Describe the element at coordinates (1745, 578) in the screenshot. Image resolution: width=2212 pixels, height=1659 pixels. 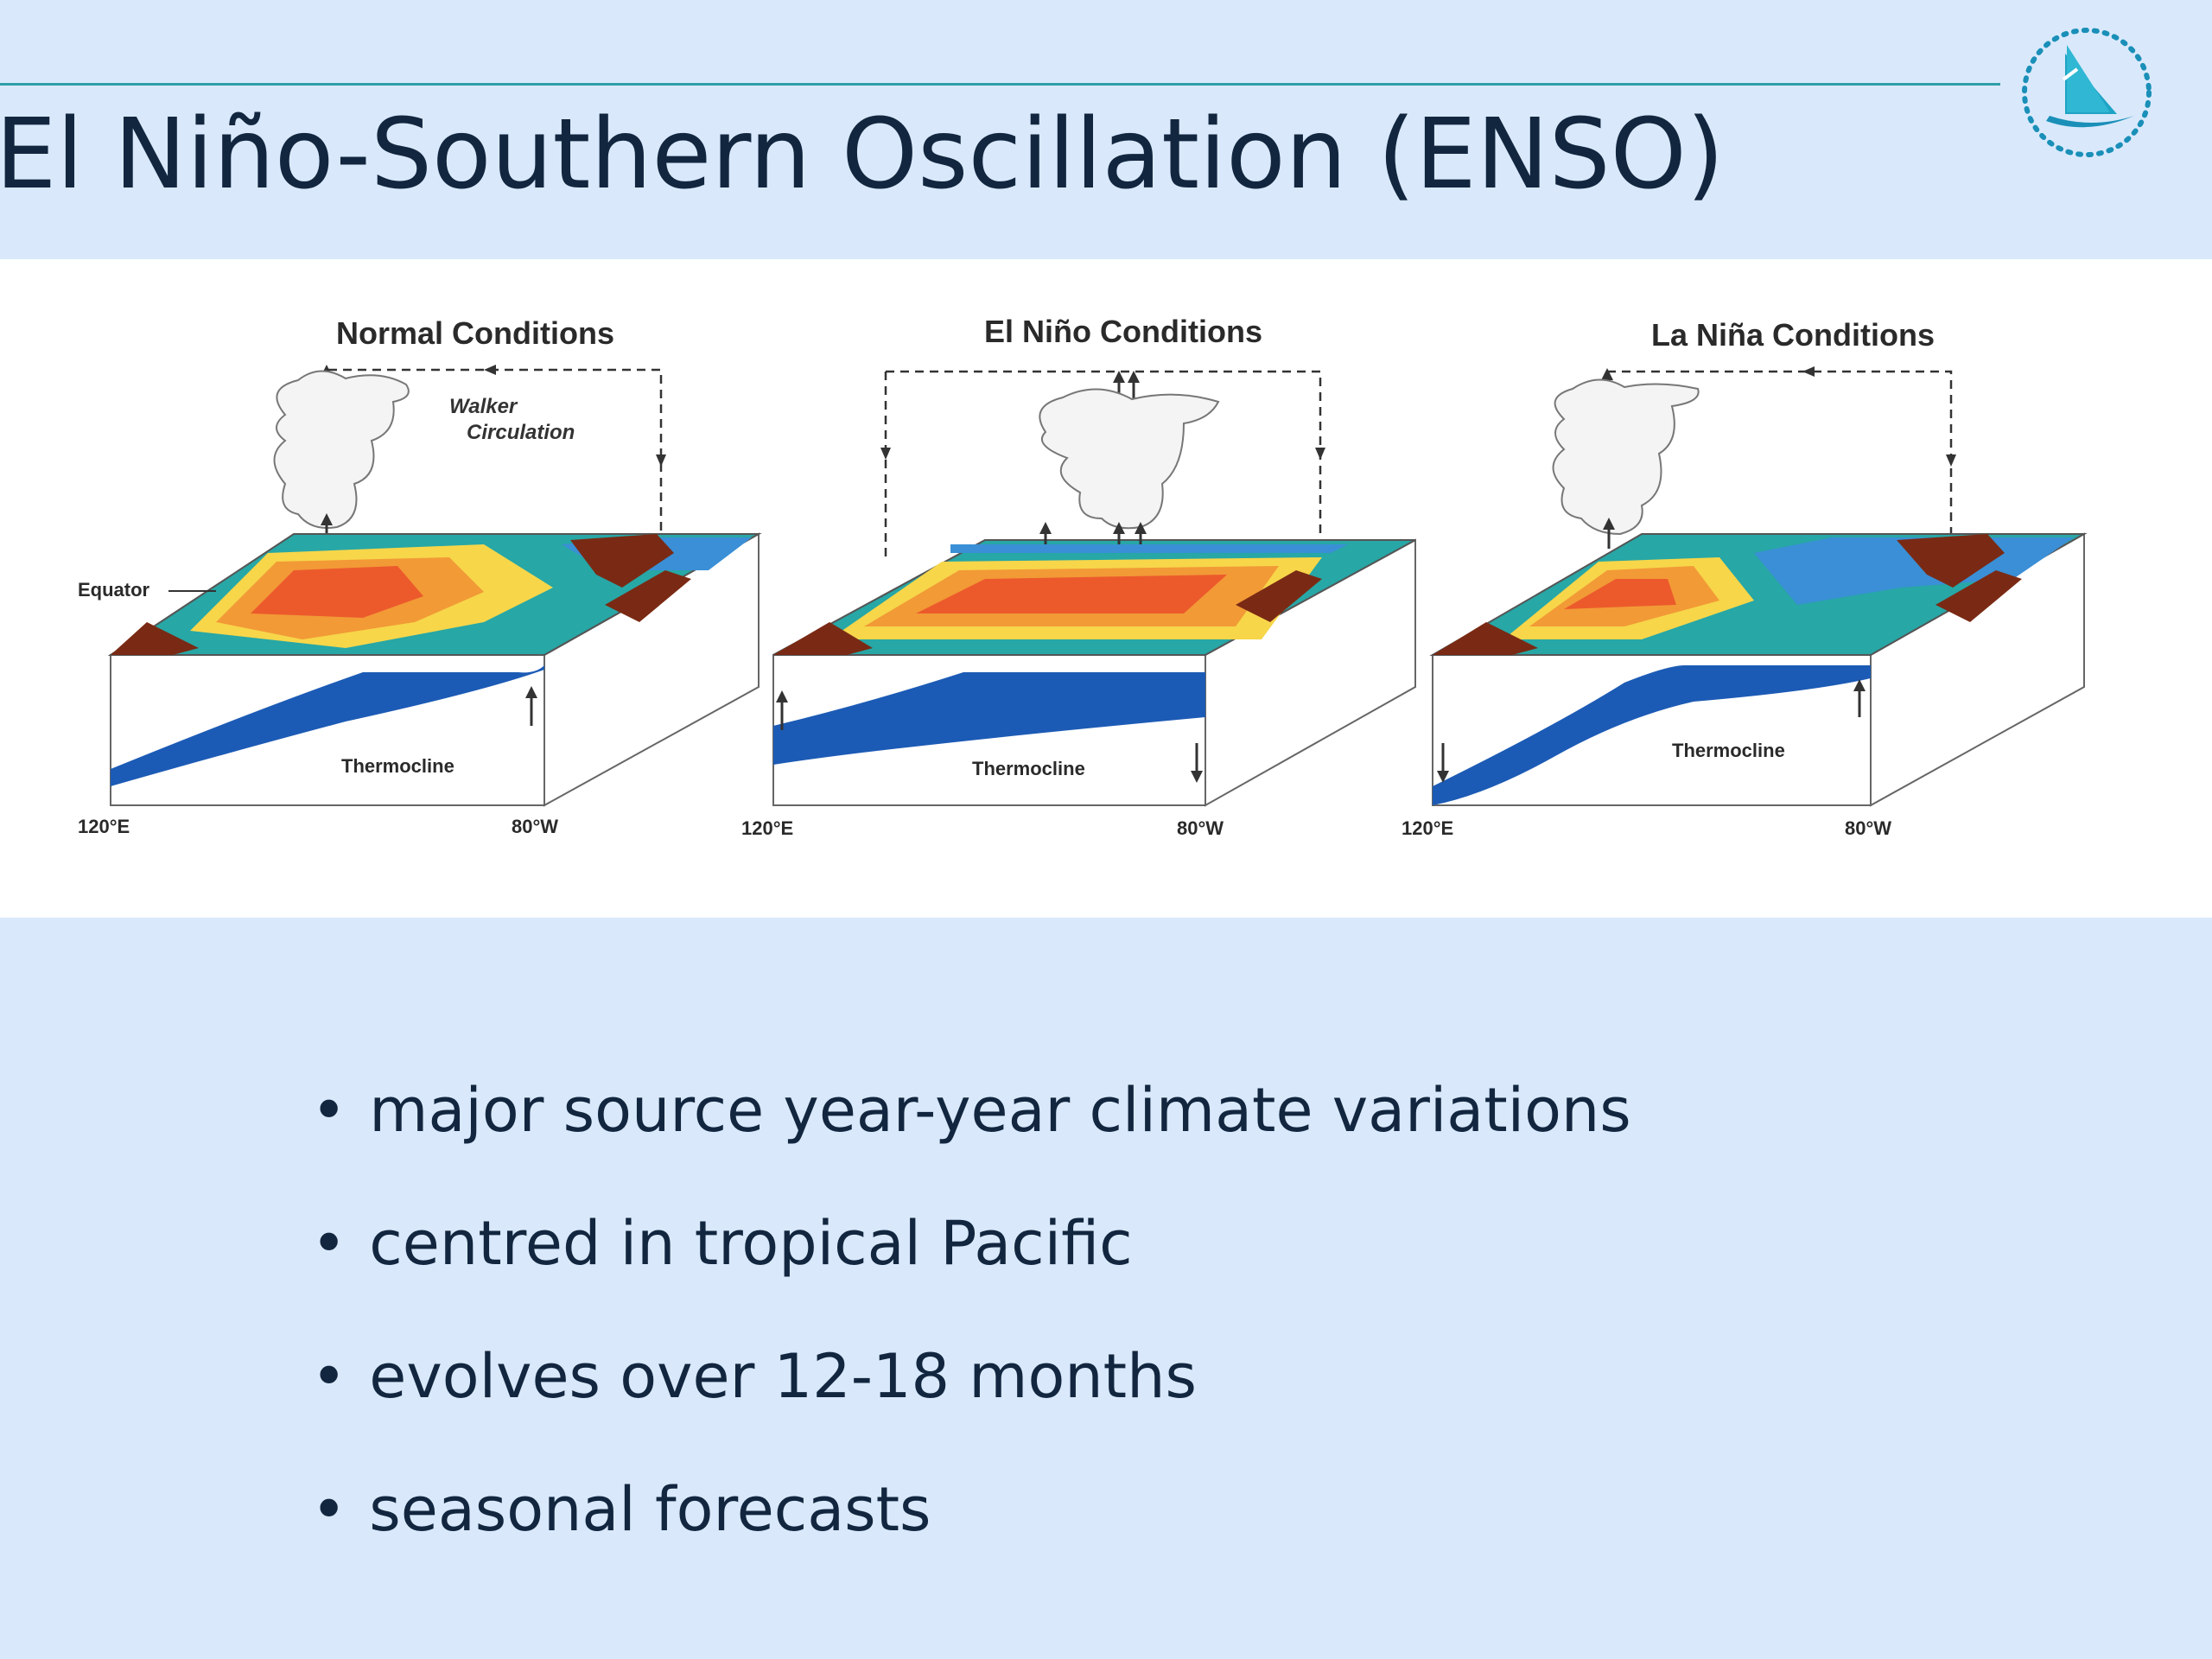
I see `panel-la-nina: La Niña Conditions Thermocline` at that location.